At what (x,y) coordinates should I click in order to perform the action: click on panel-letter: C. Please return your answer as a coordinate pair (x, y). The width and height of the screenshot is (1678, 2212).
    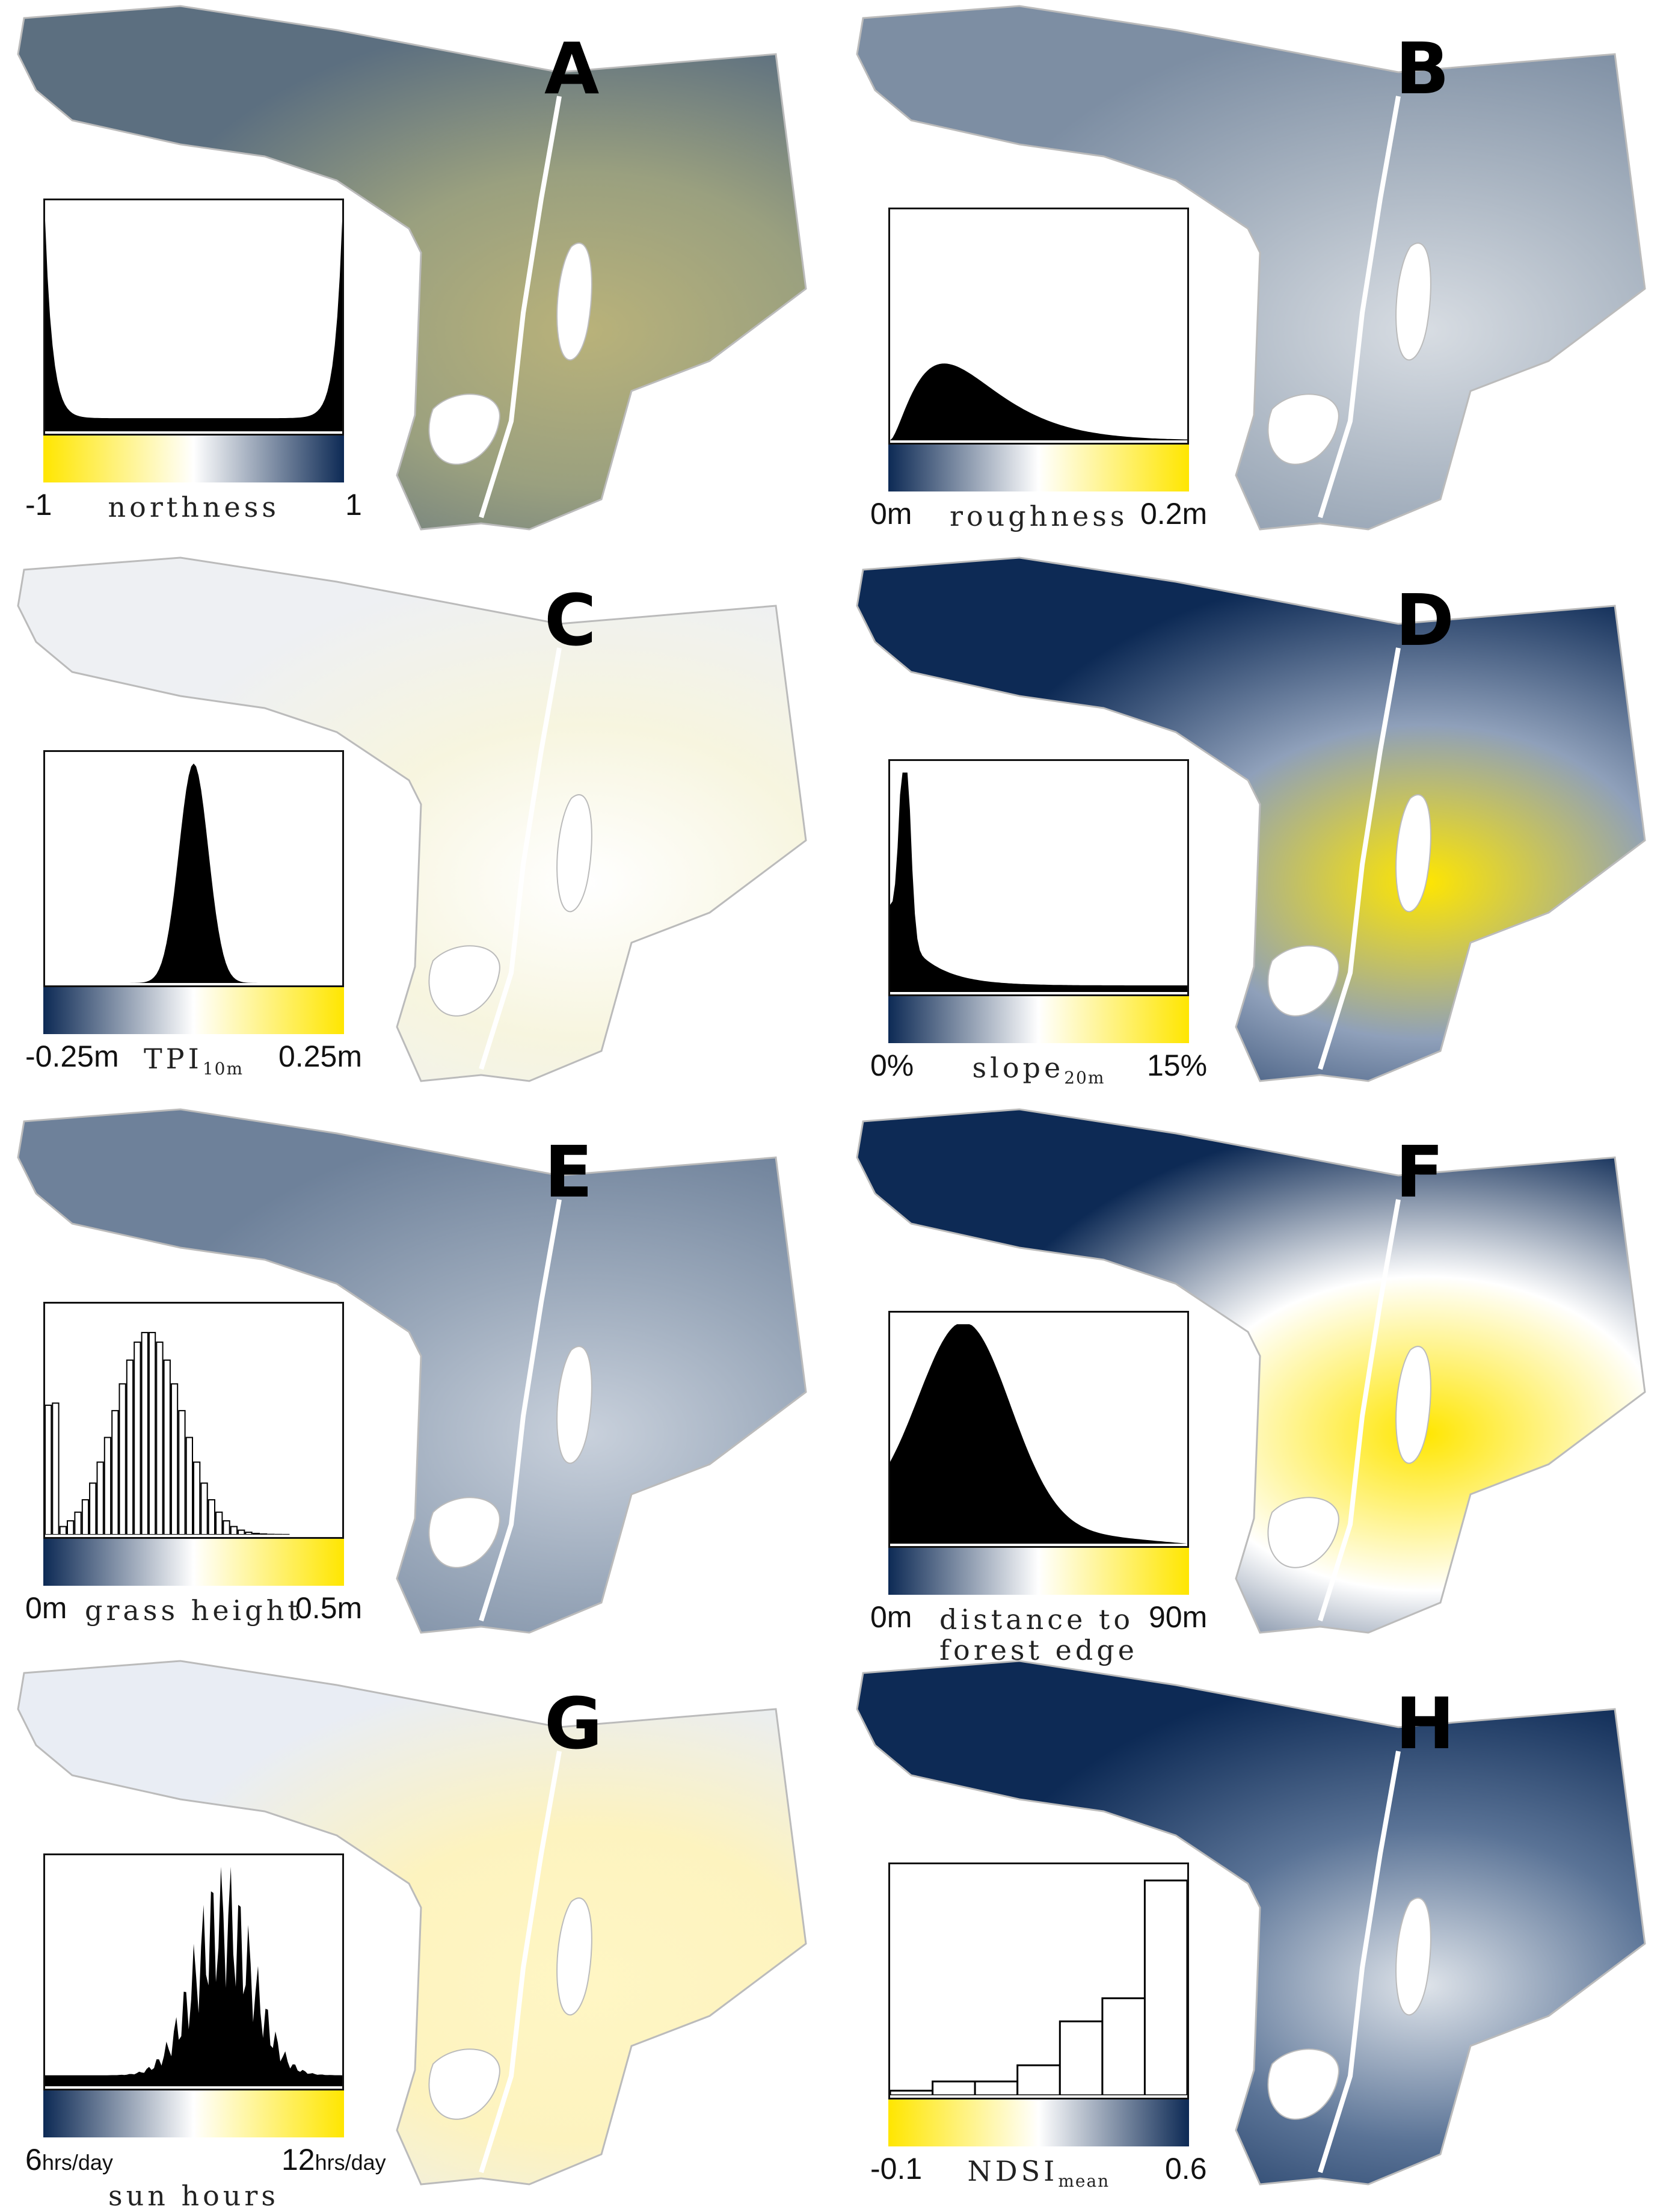
    Looking at the image, I should click on (570, 620).